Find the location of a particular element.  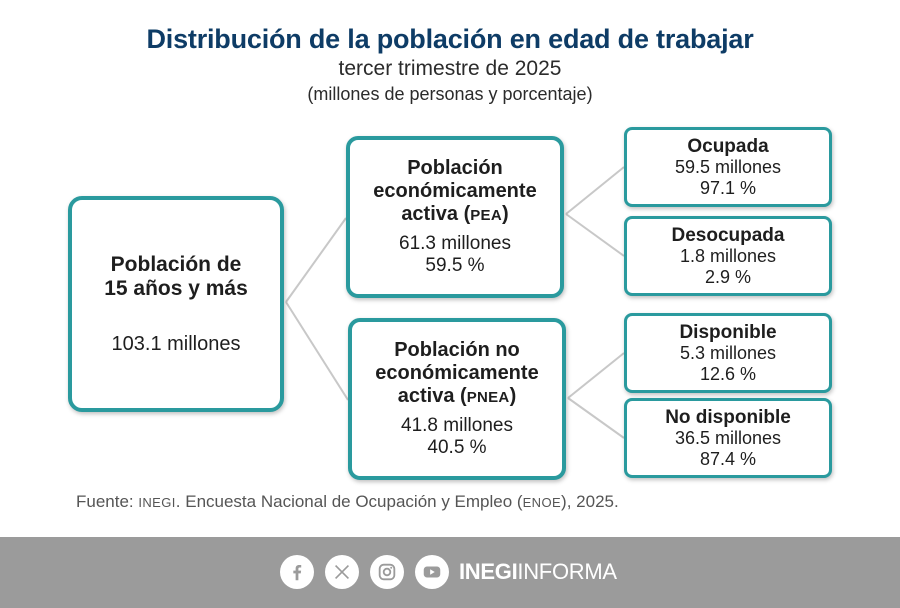

ocupada-node-box: Ocupada 59.5 millones 97.1 % is located at coordinates (728, 167).